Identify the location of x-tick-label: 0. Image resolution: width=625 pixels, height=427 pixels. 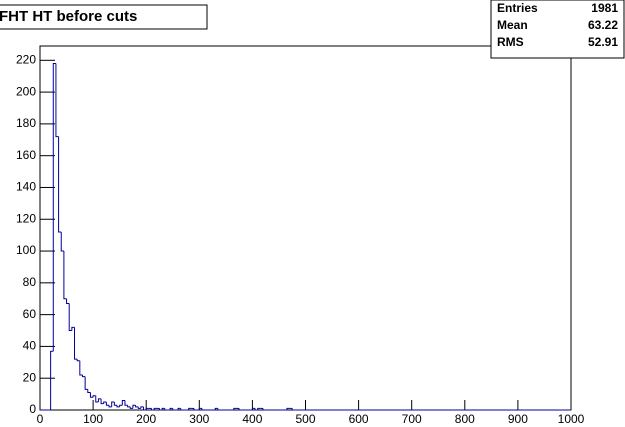
(40, 419).